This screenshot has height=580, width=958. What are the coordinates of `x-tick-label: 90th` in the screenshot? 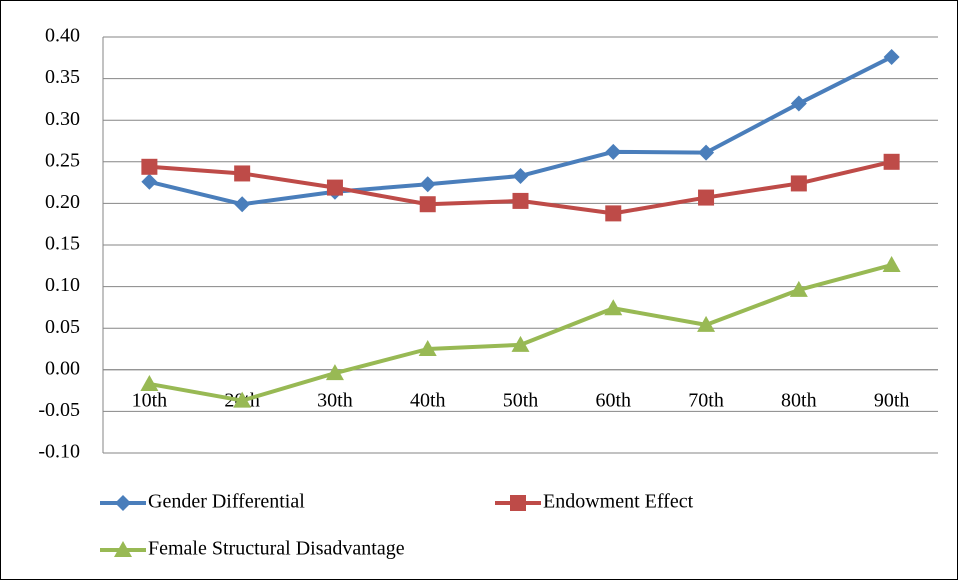 It's located at (892, 400).